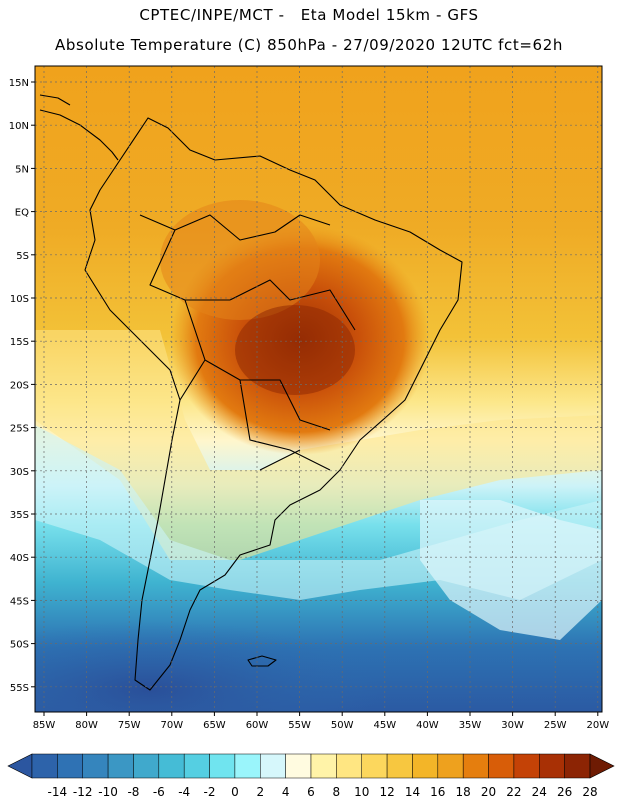 Image resolution: width=618 pixels, height=800 pixels. What do you see at coordinates (22, 169) in the screenshot?
I see `lat-label-5N: 5N` at bounding box center [22, 169].